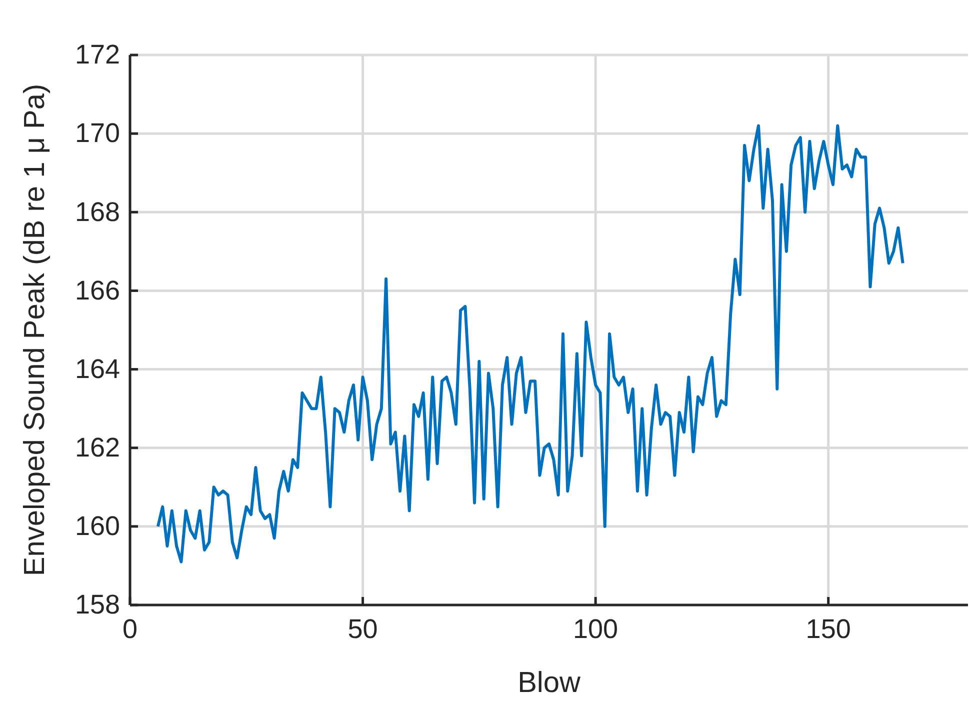  Describe the element at coordinates (595, 629) in the screenshot. I see `x-tick-label: 100` at that location.